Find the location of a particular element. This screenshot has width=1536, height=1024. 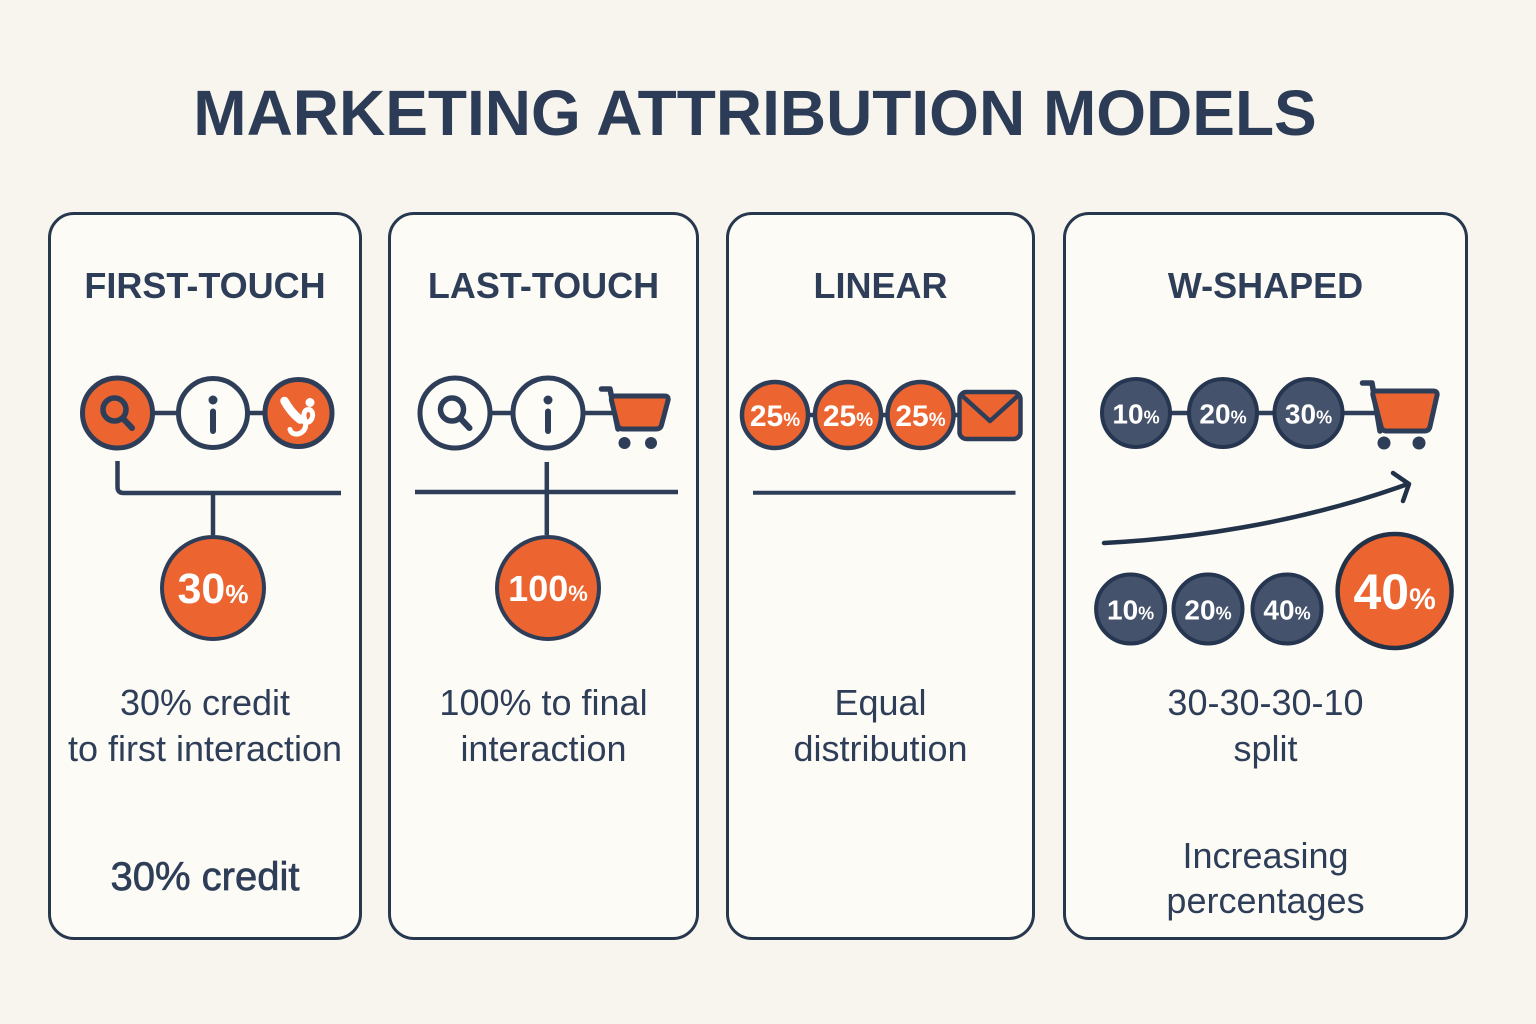

credit-badge: 100% is located at coordinates (548, 588).